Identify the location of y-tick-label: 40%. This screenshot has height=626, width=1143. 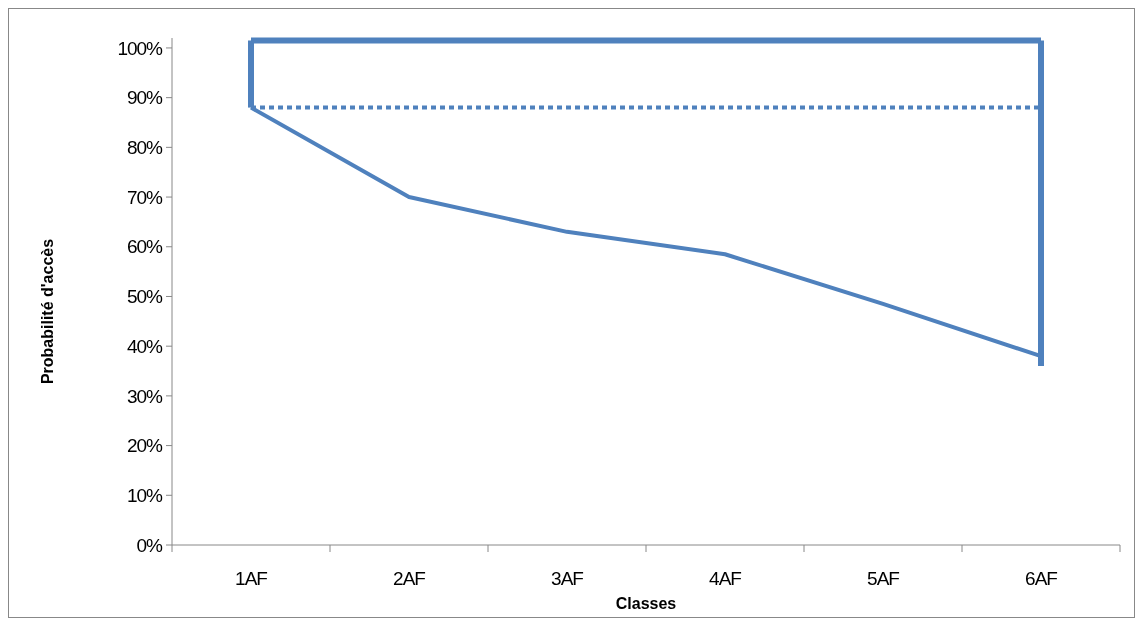
(145, 346).